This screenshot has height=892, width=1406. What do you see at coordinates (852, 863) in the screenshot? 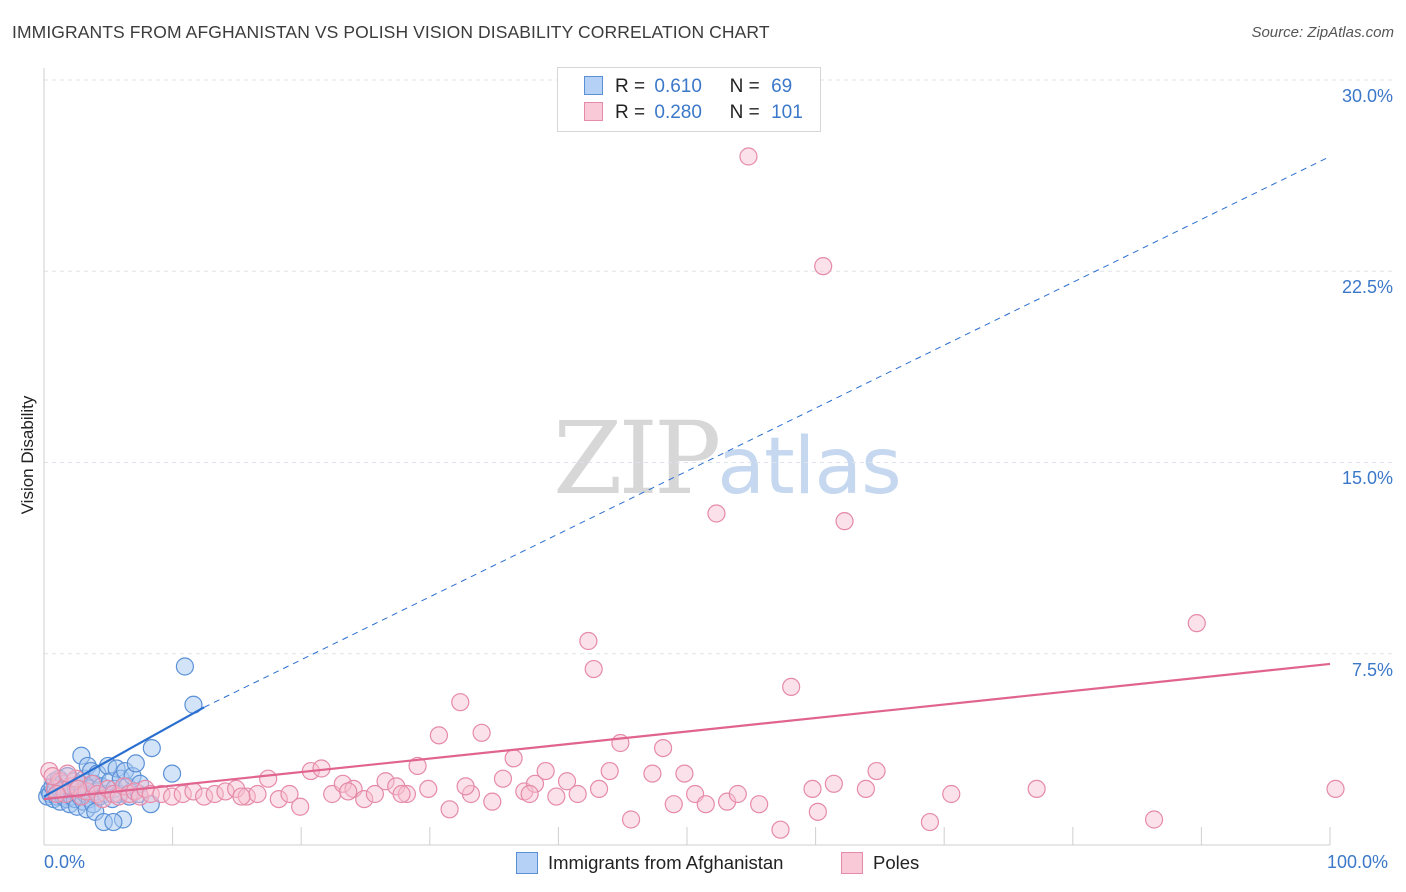
I see `bottom-legend-swatch-pink` at bounding box center [852, 863].